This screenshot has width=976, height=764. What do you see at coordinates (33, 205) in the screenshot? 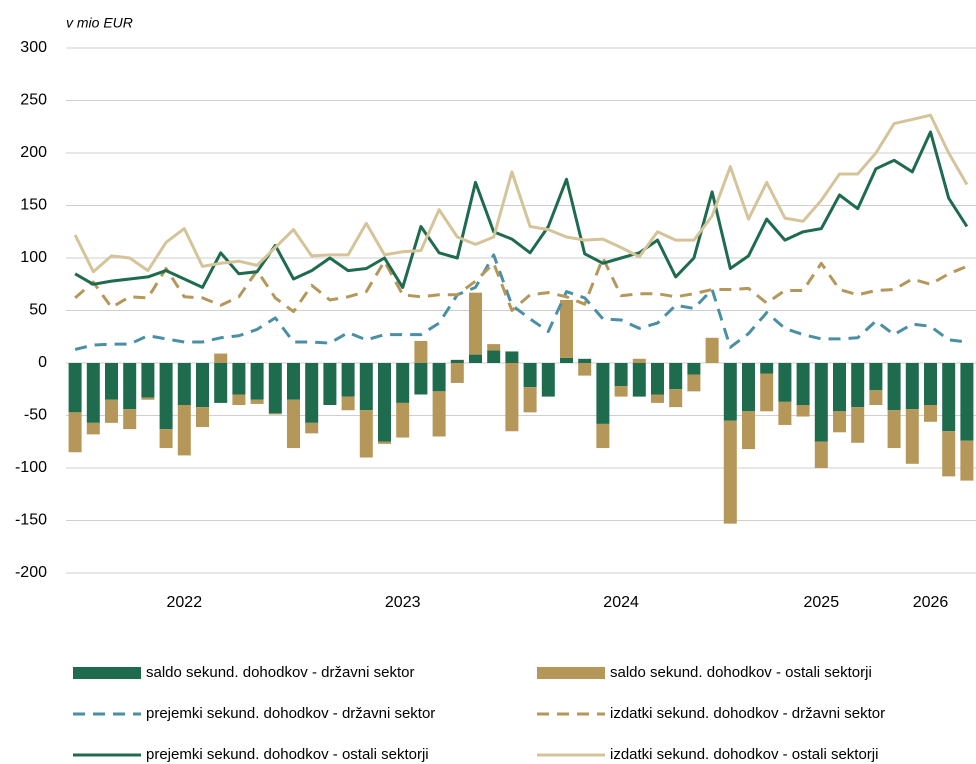
I see `y-tick-label: 150` at bounding box center [33, 205].